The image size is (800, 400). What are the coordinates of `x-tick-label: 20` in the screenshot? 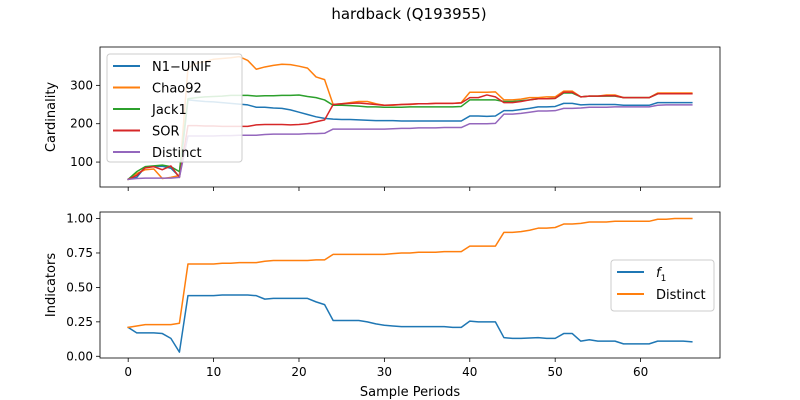 It's located at (298, 372).